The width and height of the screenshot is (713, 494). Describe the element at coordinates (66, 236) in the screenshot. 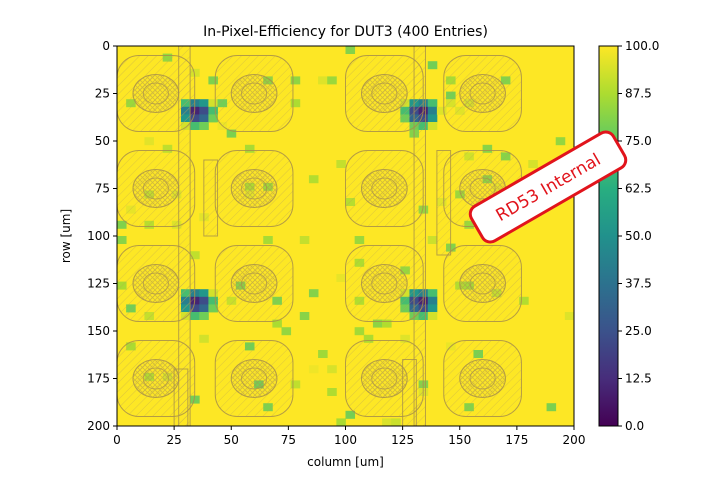

I see `y-axis-title: row [um]` at that location.